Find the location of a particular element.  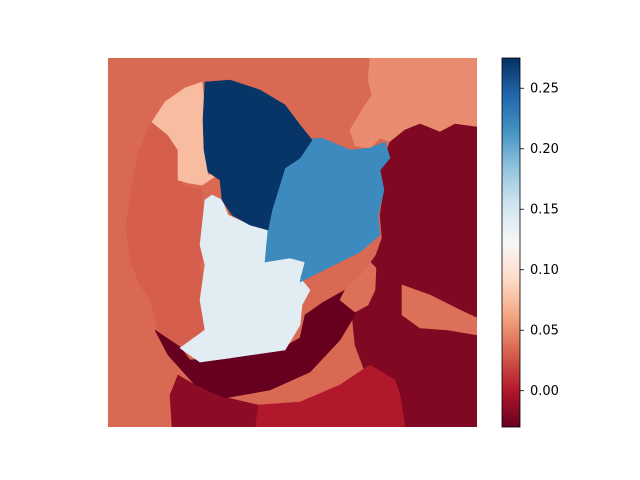

colorbar-tick-label: 0.25 is located at coordinates (544, 89).